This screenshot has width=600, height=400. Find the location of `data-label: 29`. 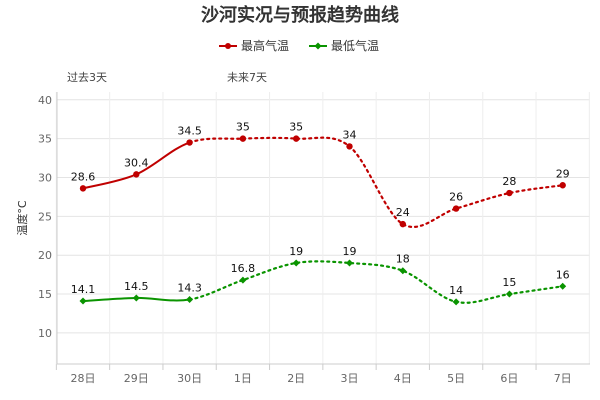

data-label: 29 is located at coordinates (563, 173).